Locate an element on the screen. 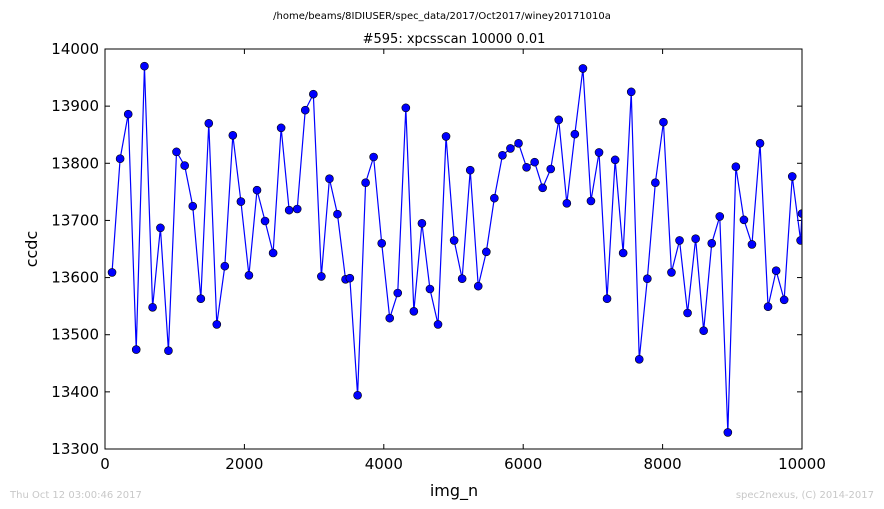 The width and height of the screenshot is (884, 509). footer-credit: spec2nexus, (C) 2014-2017 is located at coordinates (804, 495).